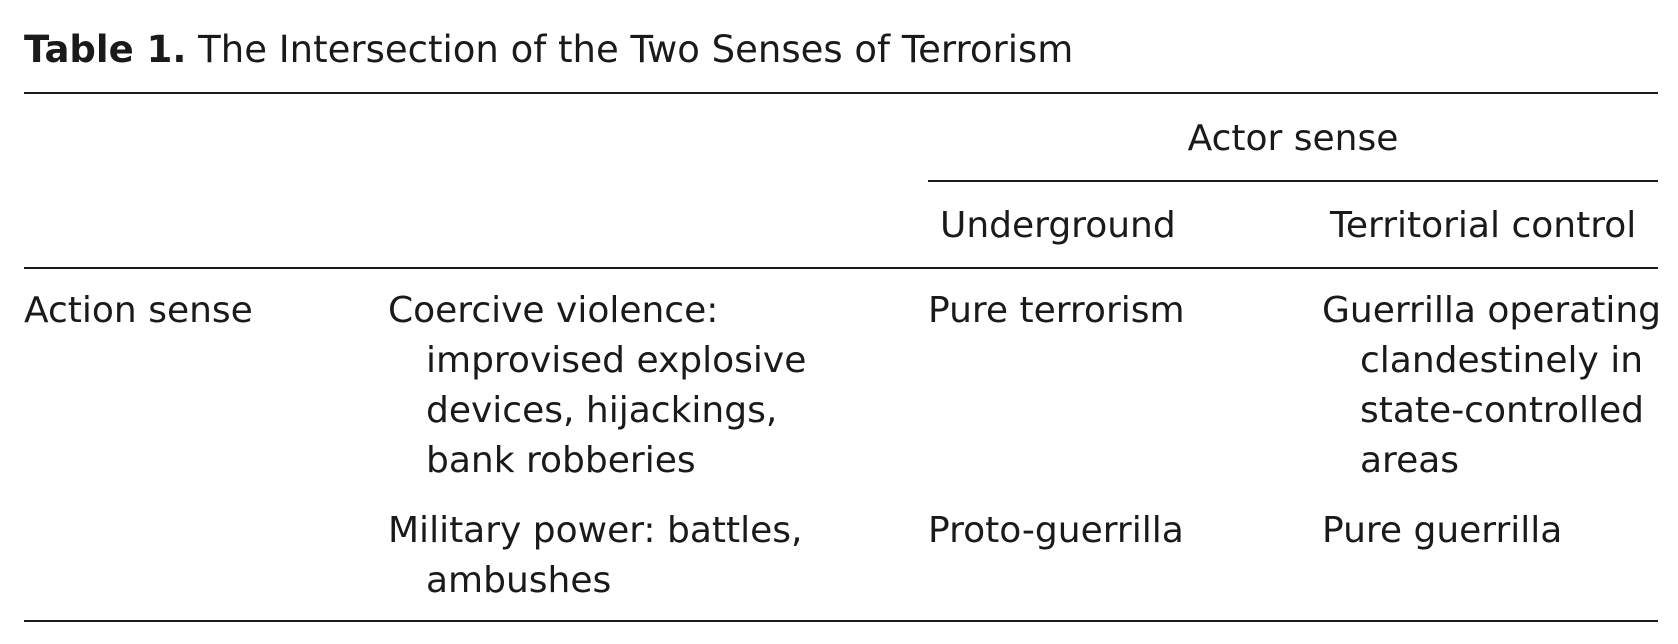  What do you see at coordinates (1056, 530) in the screenshot?
I see `table-cell-proto-guerrilla: Proto-guerrilla` at bounding box center [1056, 530].